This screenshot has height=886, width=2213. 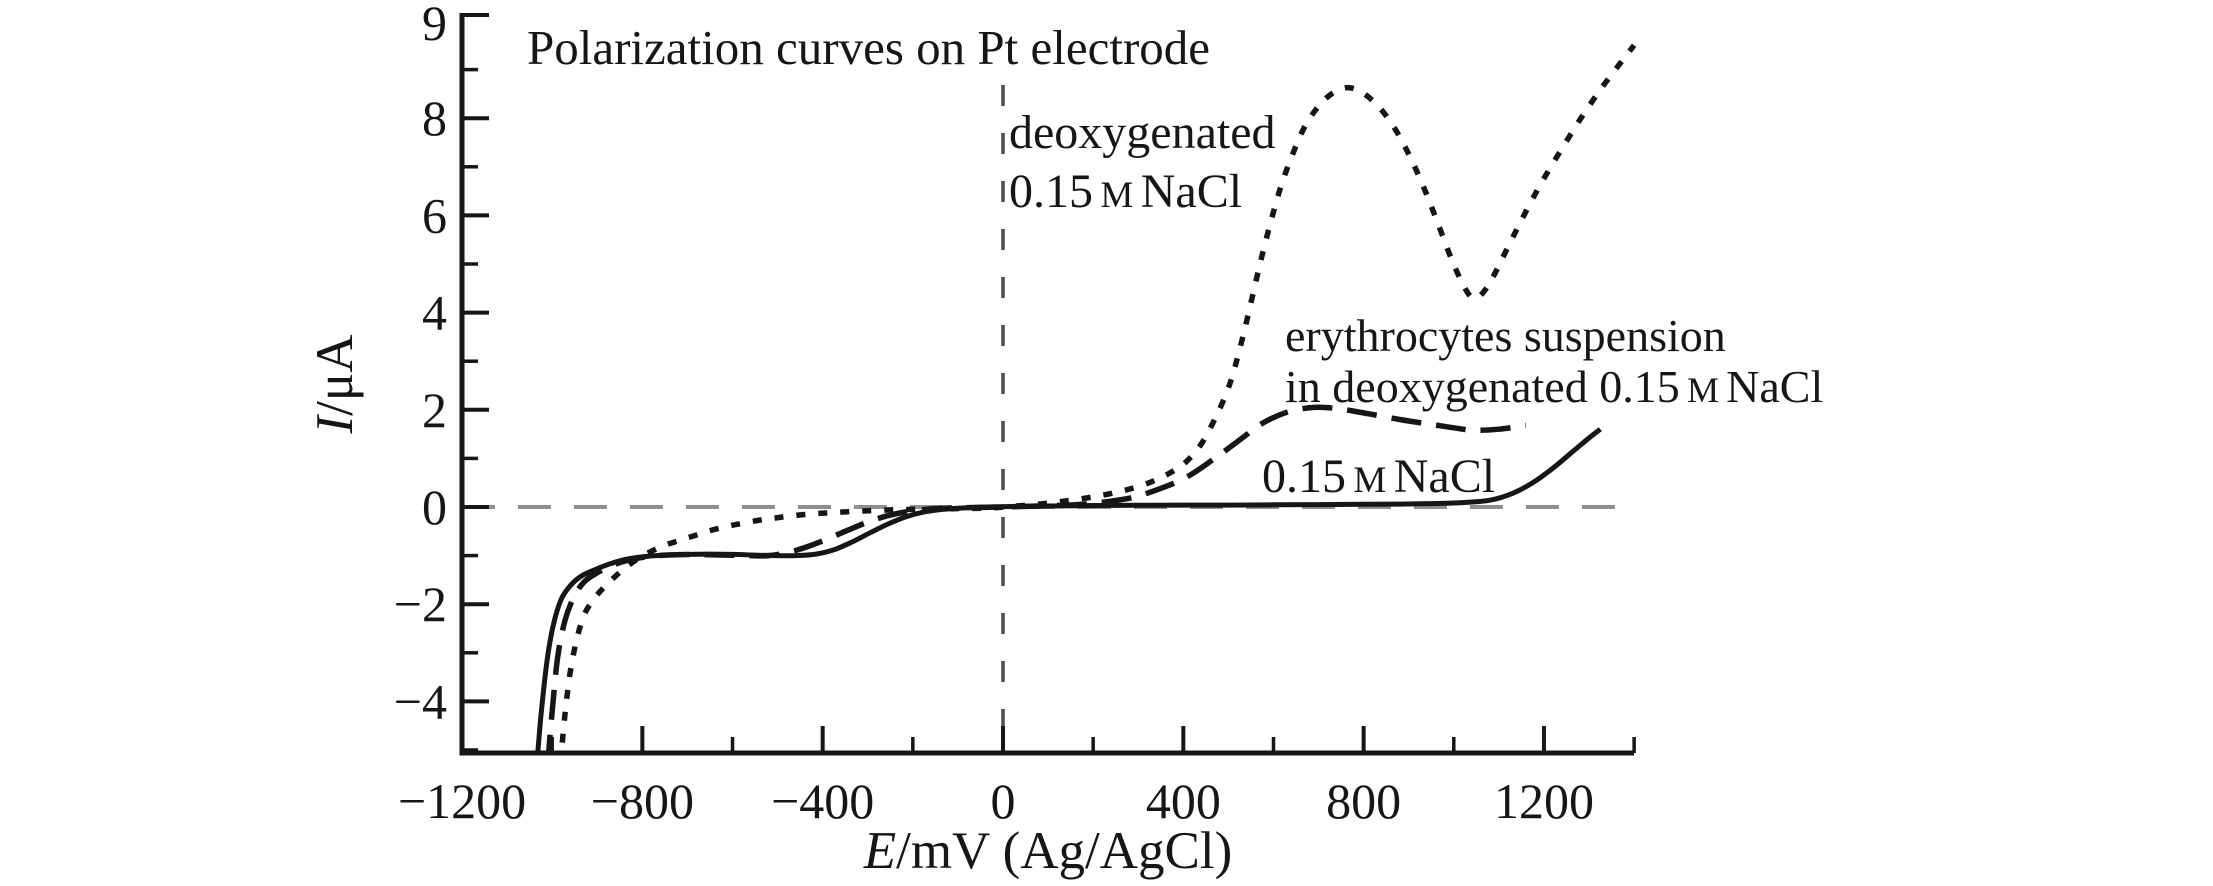 What do you see at coordinates (868, 47) in the screenshot?
I see `chart-title: Polarization curves on Pt electrode` at bounding box center [868, 47].